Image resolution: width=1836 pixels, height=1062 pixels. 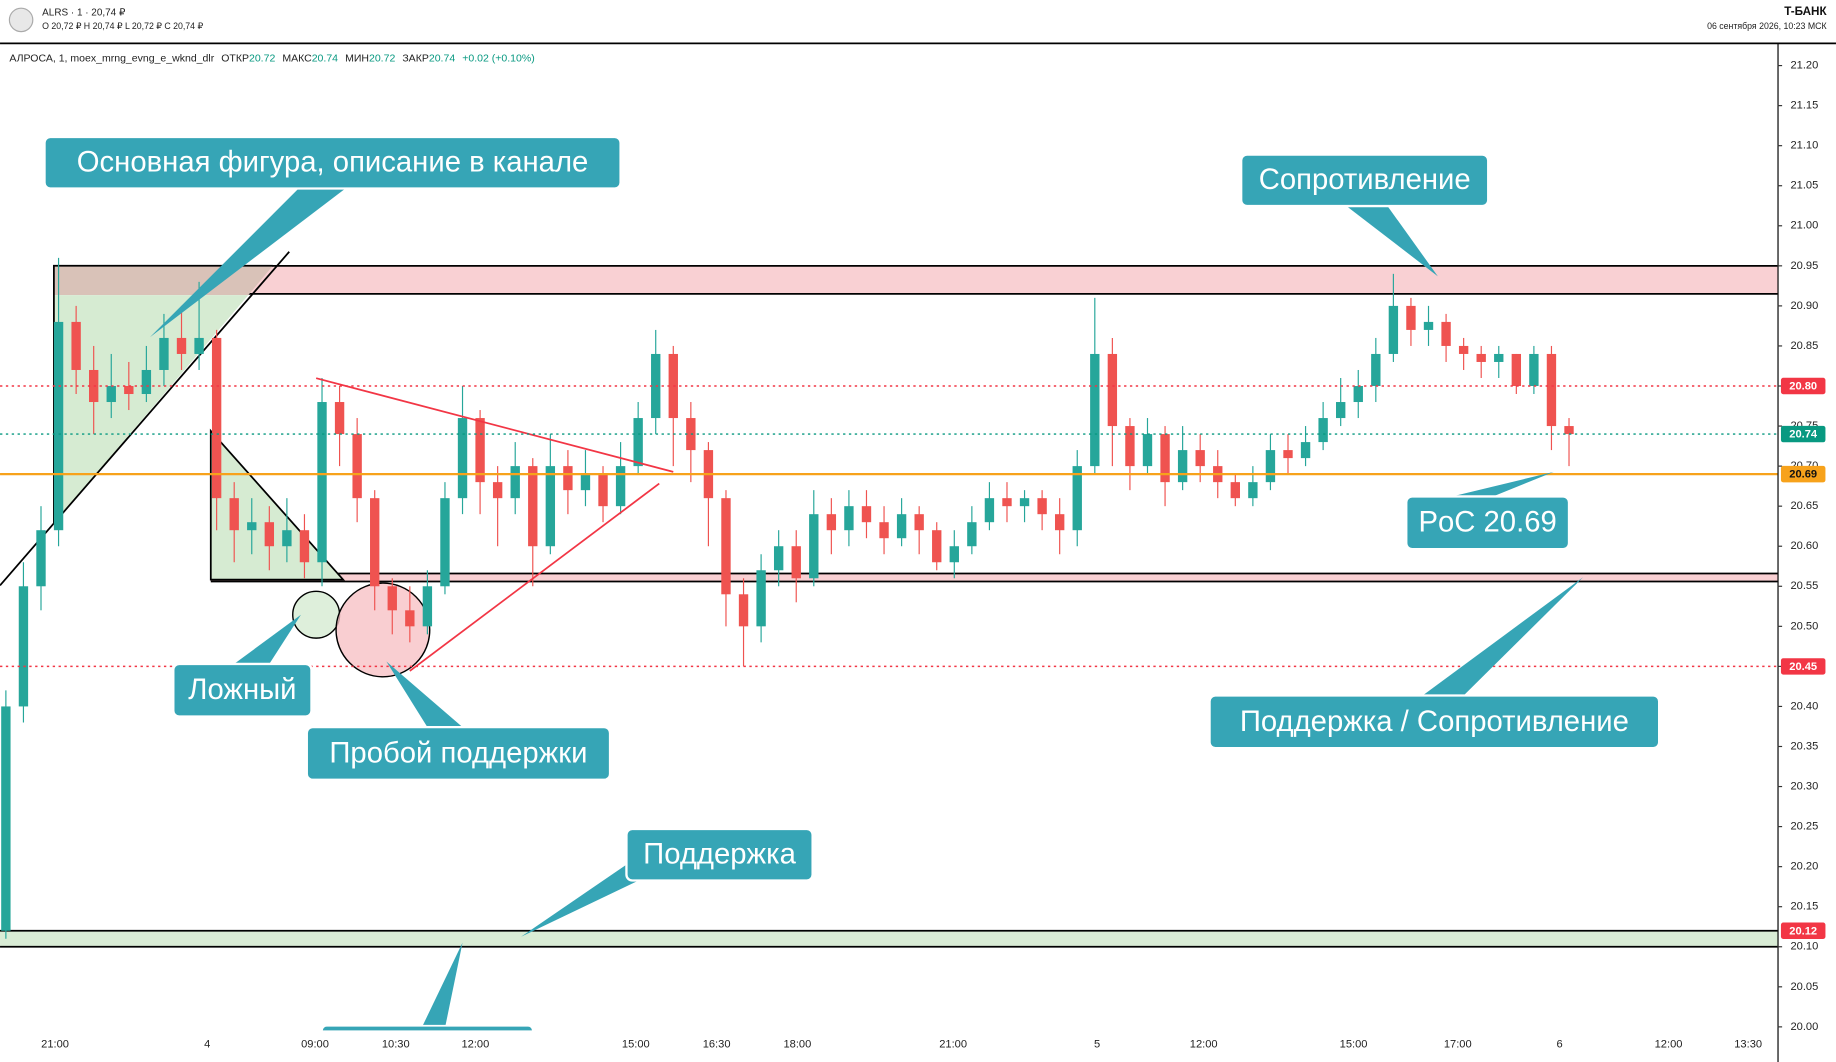 I want to click on legend-label: ЗАКР, so click(x=415, y=58).